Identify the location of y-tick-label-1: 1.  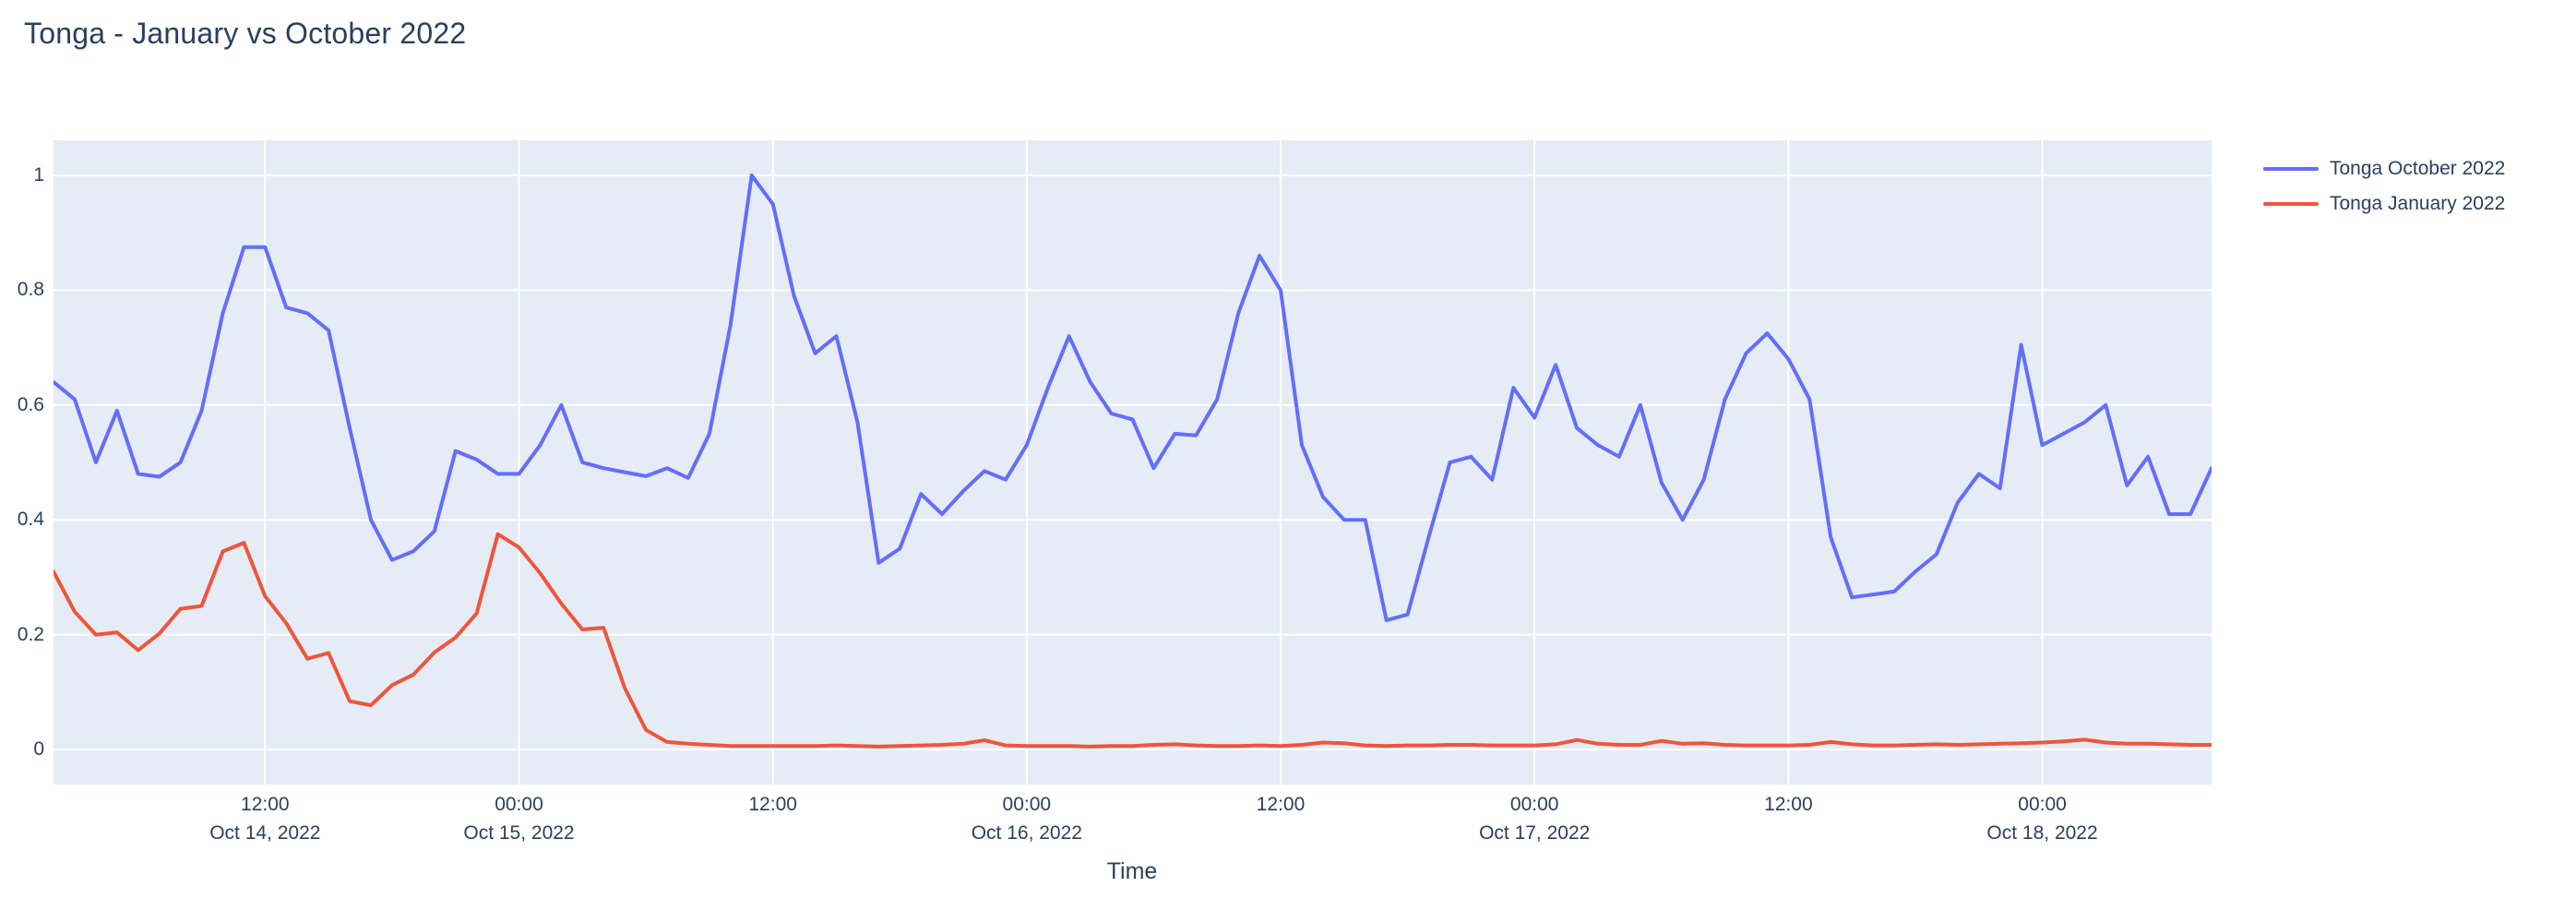
(38, 175).